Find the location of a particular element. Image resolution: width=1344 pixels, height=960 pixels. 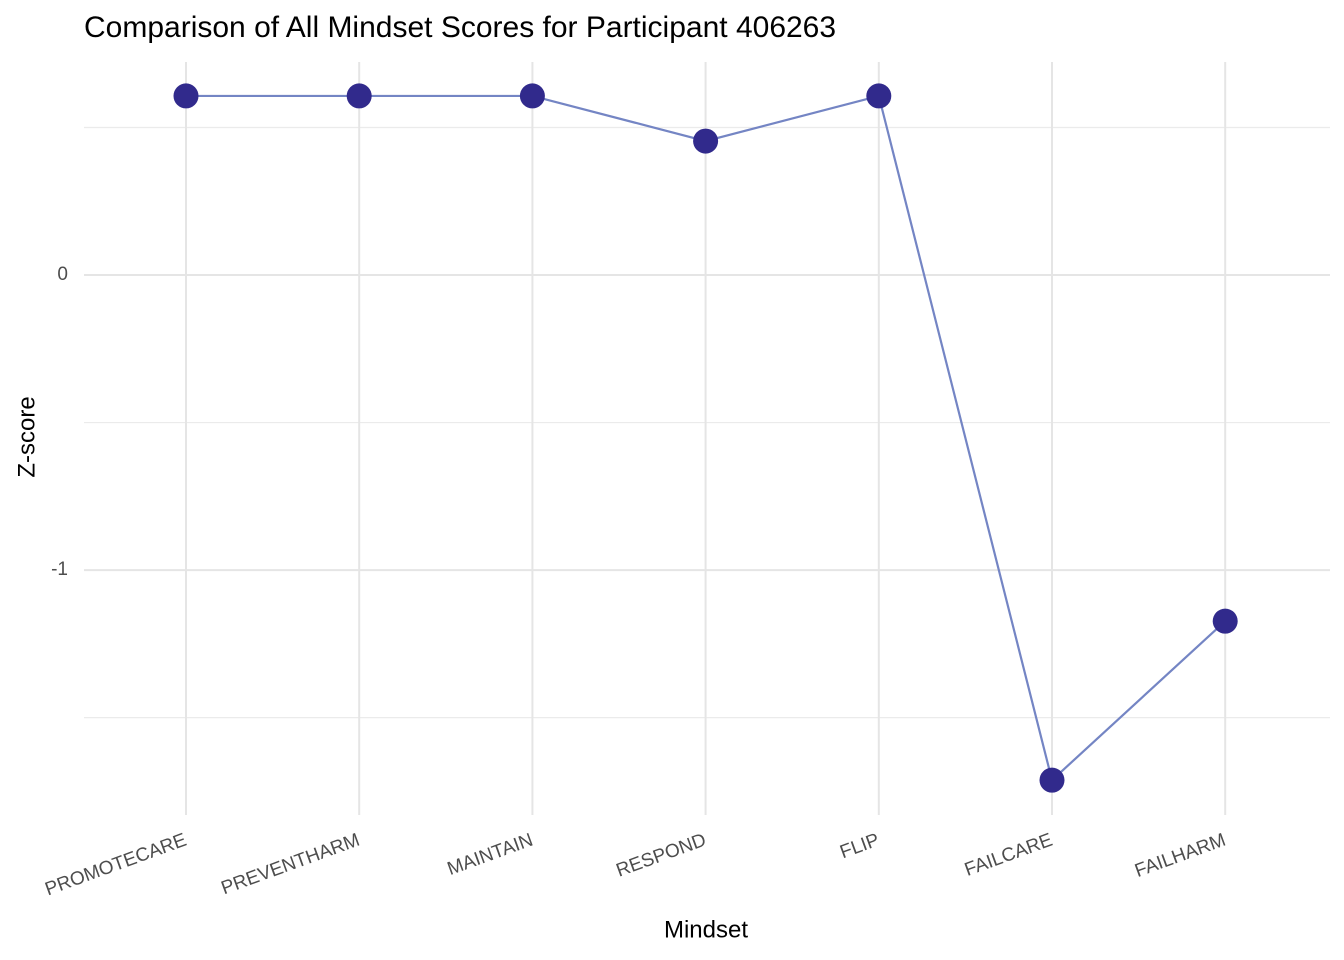

x-tick-label: MAINTAIN is located at coordinates (490, 855).